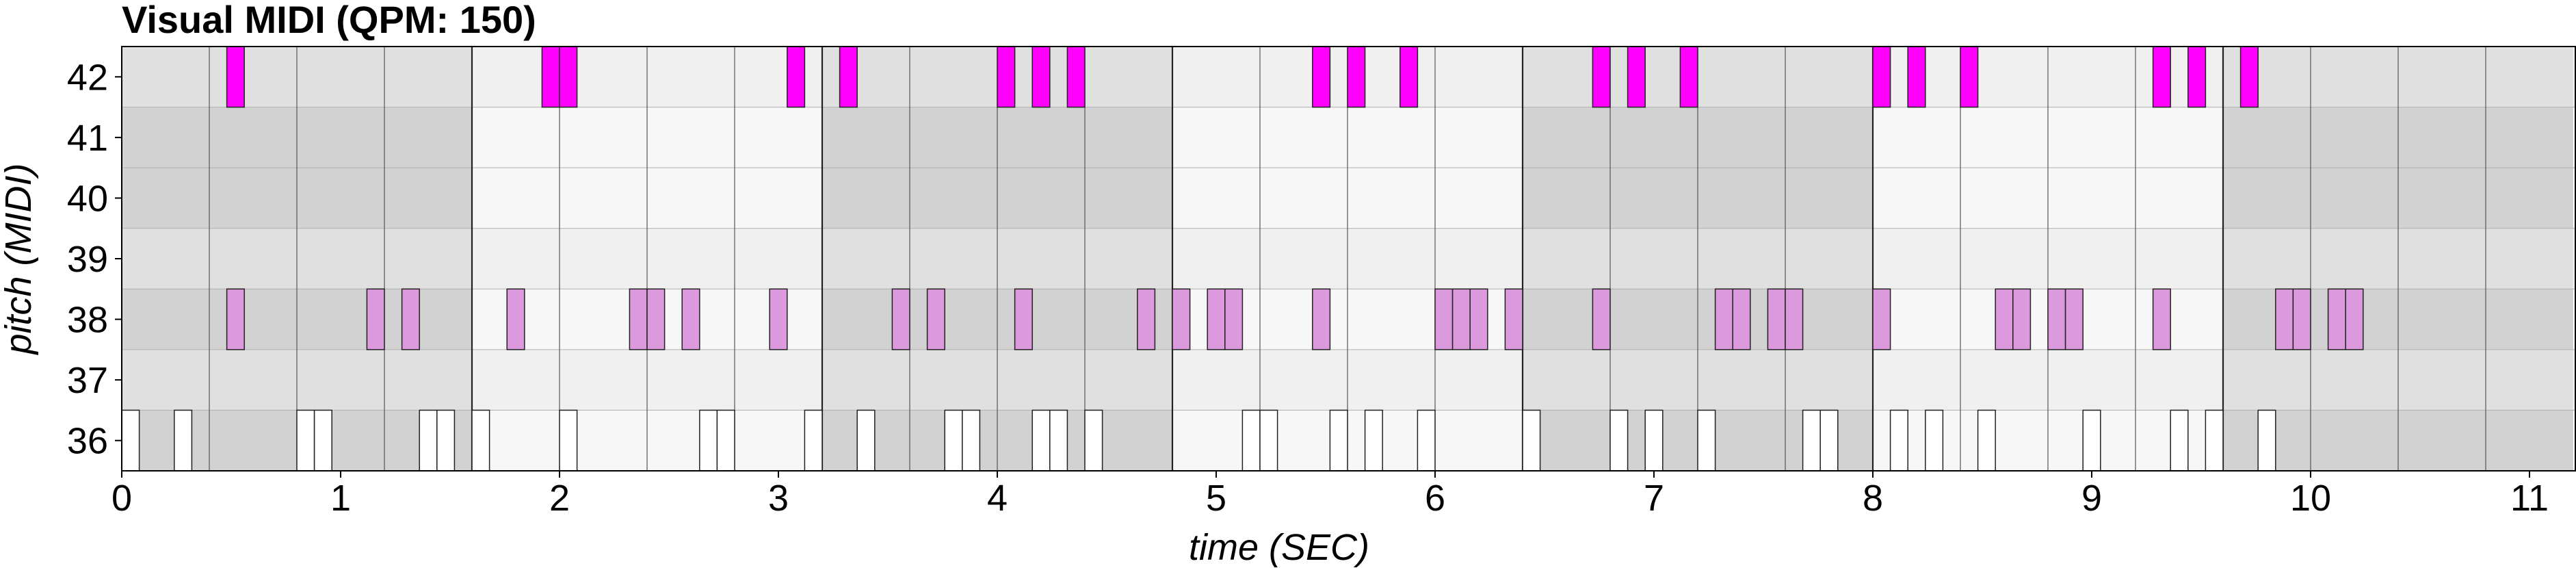 Image resolution: width=2576 pixels, height=568 pixels. Describe the element at coordinates (340, 498) in the screenshot. I see `x-tick-label: 1` at that location.